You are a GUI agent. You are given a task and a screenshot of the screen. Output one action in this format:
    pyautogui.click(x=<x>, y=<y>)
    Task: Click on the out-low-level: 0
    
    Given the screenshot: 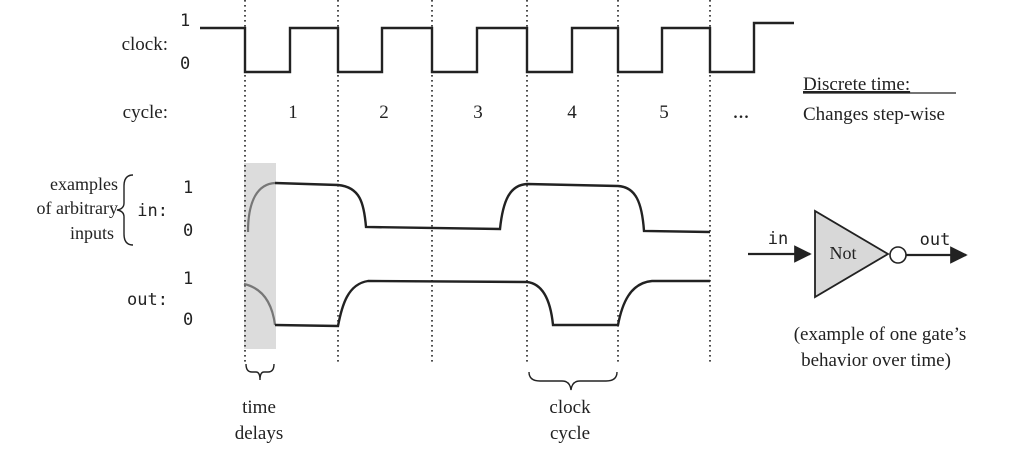 What is the action you would take?
    pyautogui.click(x=188, y=320)
    